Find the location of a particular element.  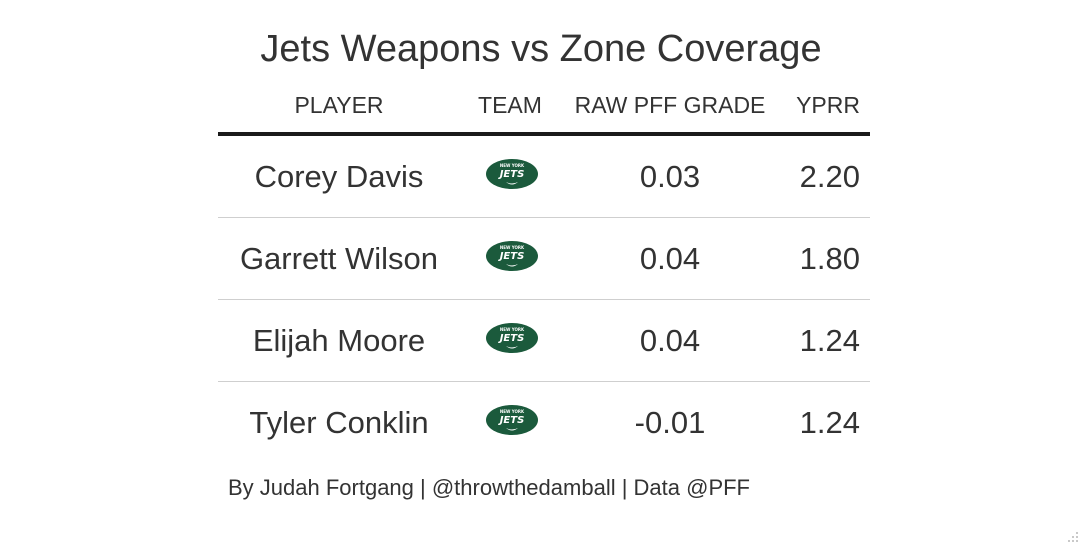

resize-grip-icon is located at coordinates (1073, 537).